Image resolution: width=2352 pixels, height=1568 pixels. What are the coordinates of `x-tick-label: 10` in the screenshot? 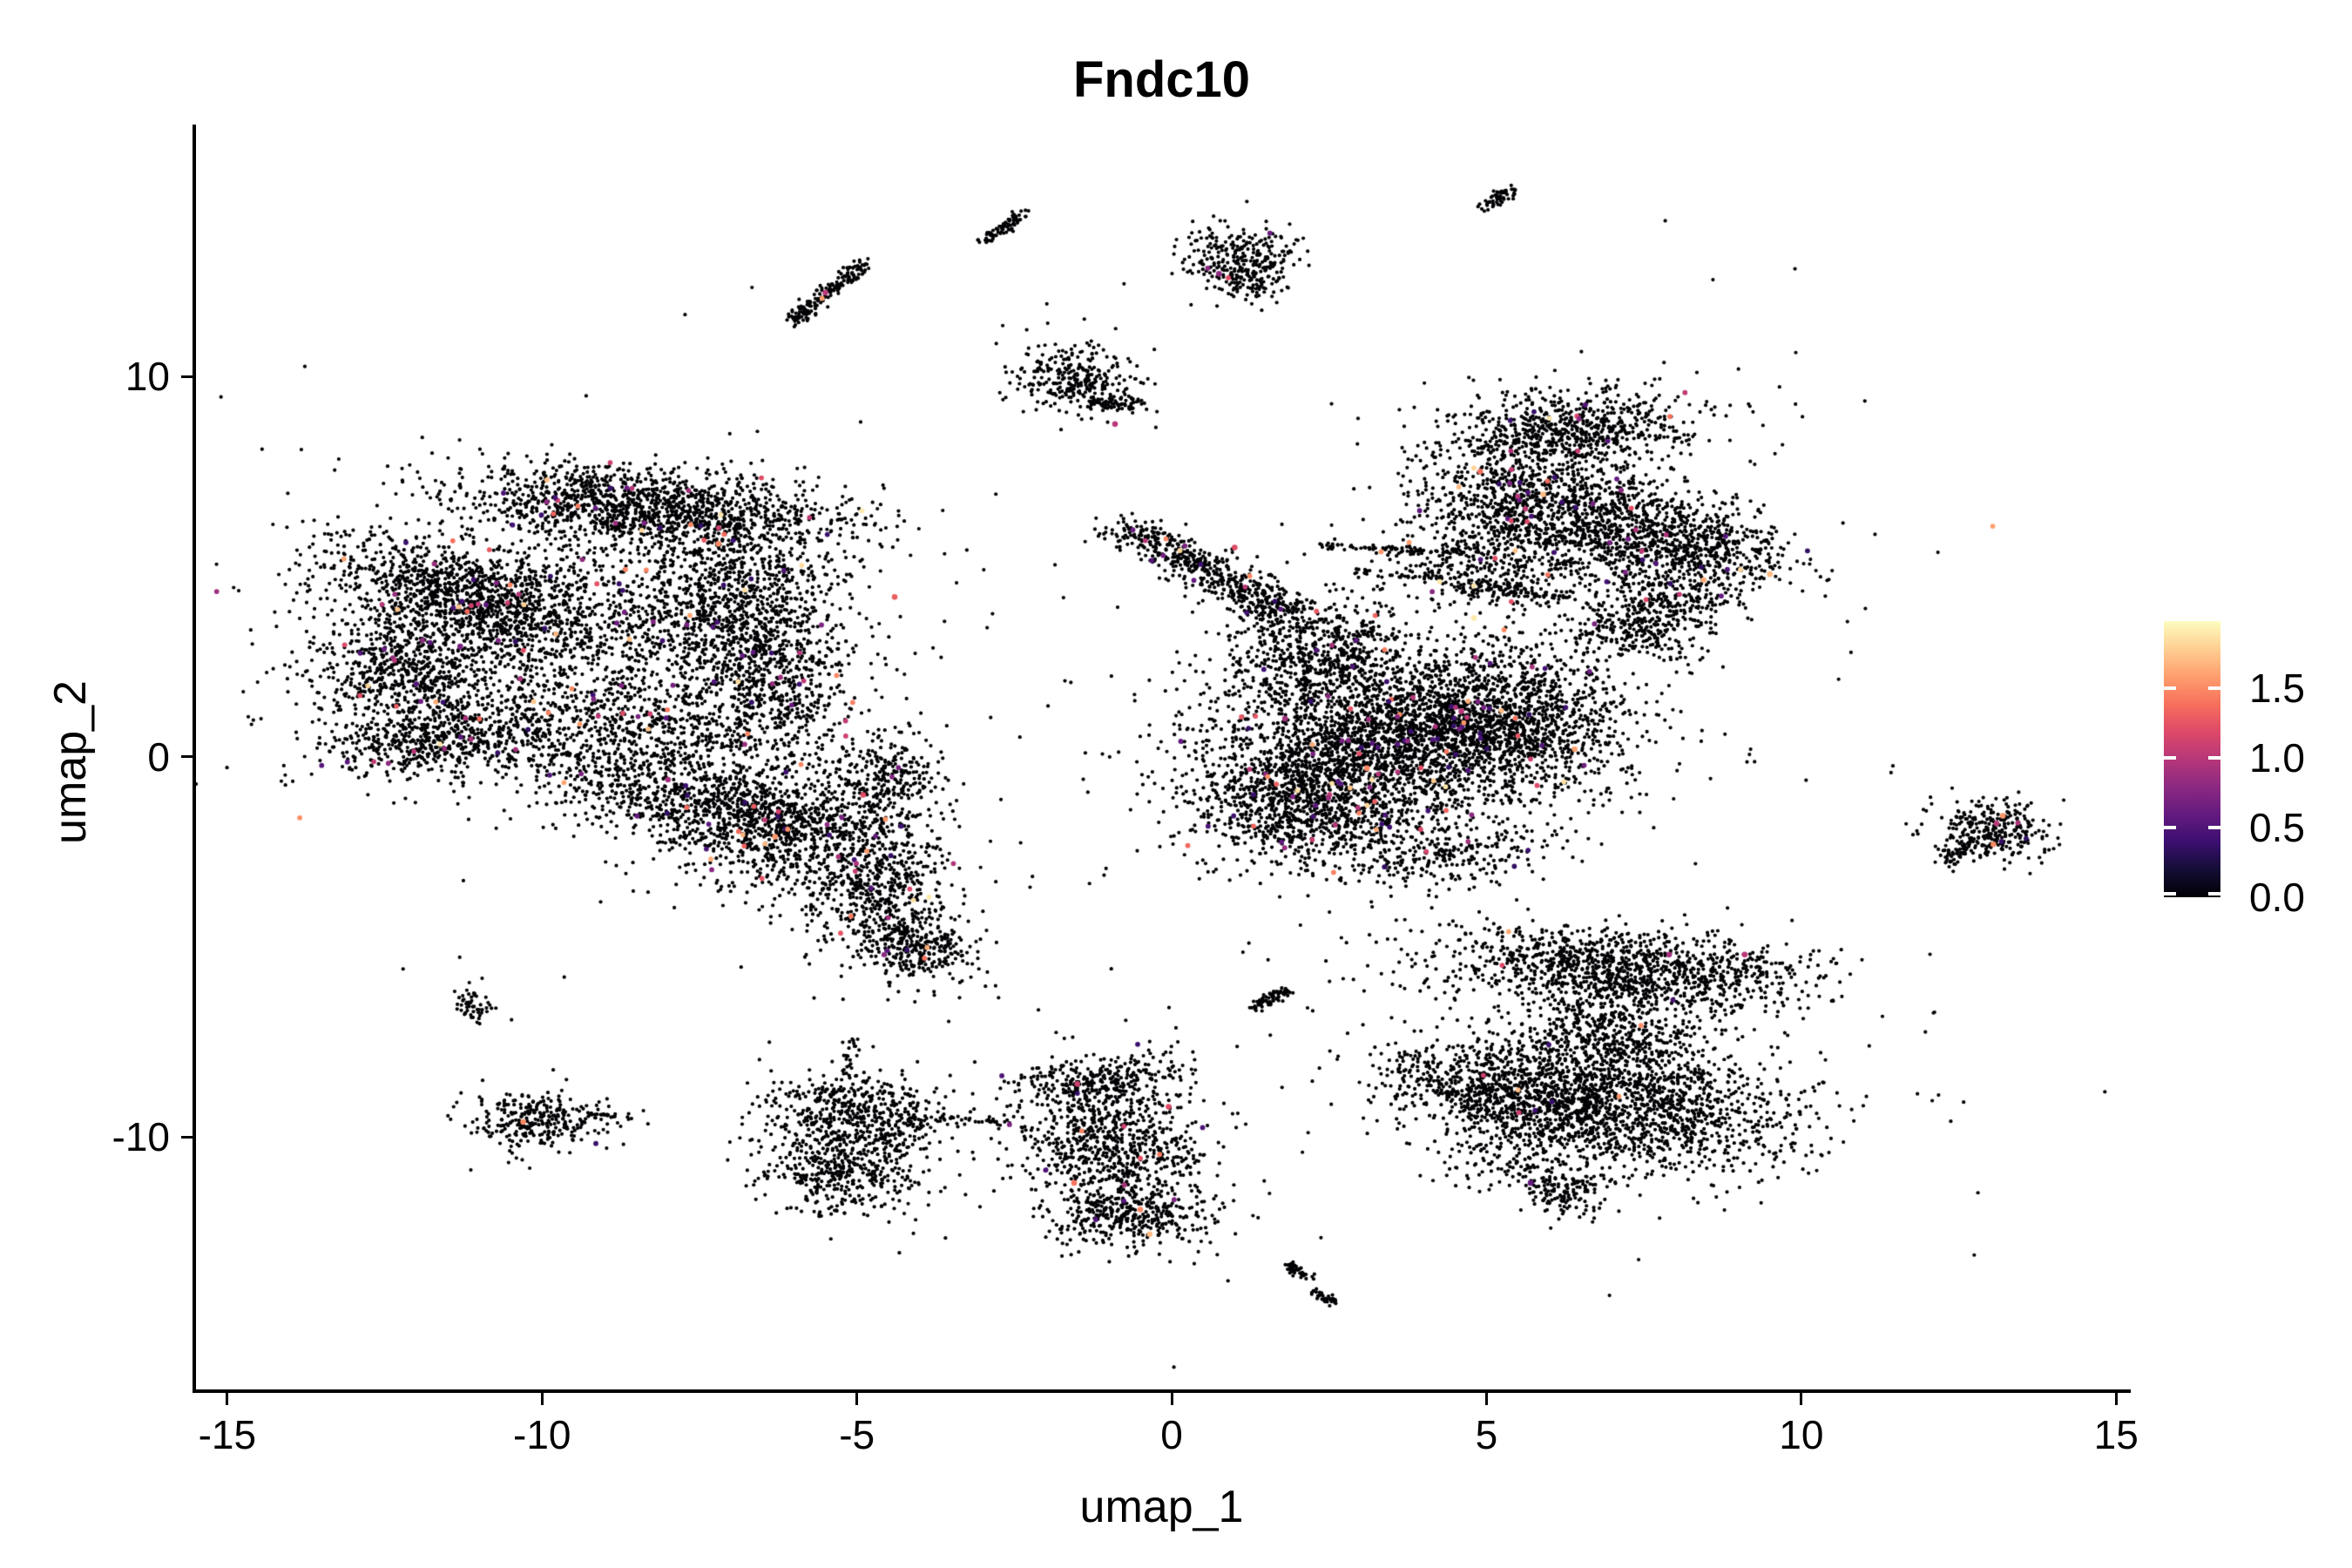 It's located at (1801, 1434).